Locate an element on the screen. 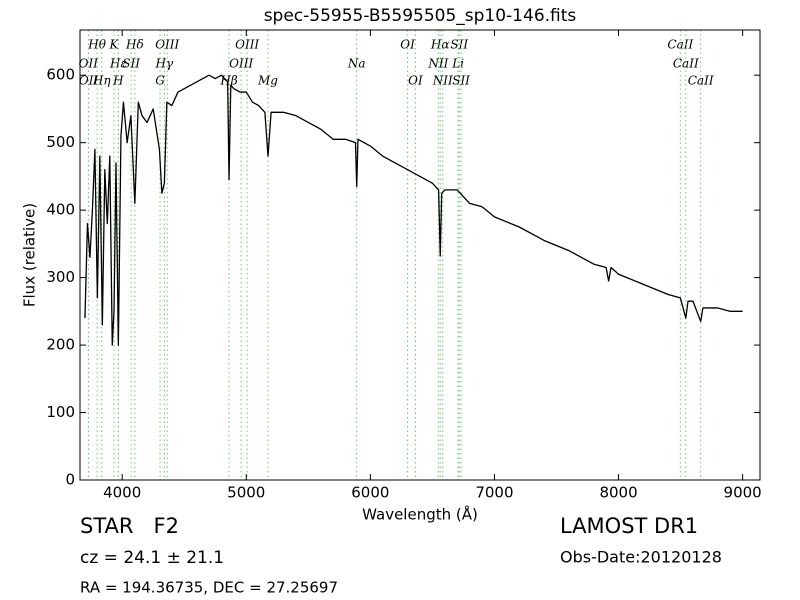 This screenshot has height=600, width=800. x-tick-label: 4000 is located at coordinates (122, 493).